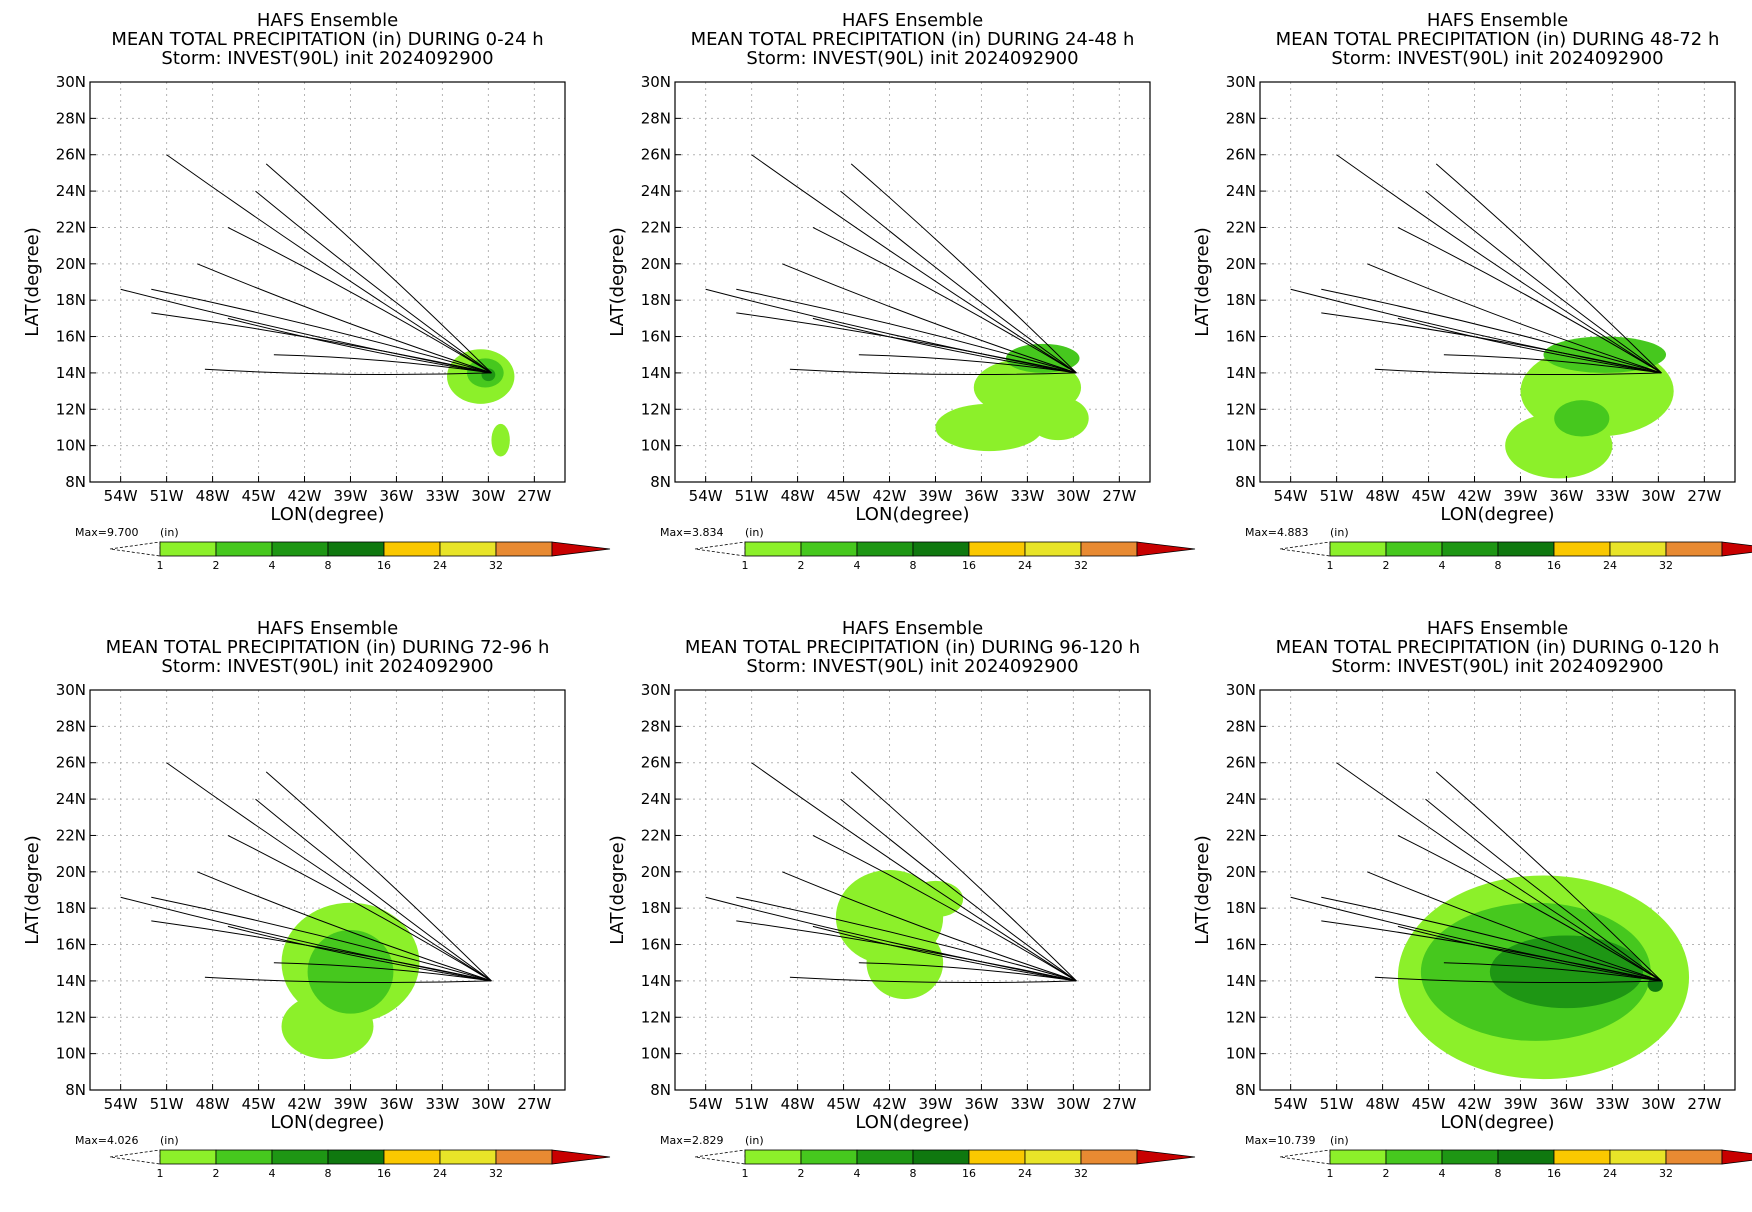 The image size is (1752, 1212). What do you see at coordinates (656, 264) in the screenshot?
I see `y-tick-label: 20N` at bounding box center [656, 264].